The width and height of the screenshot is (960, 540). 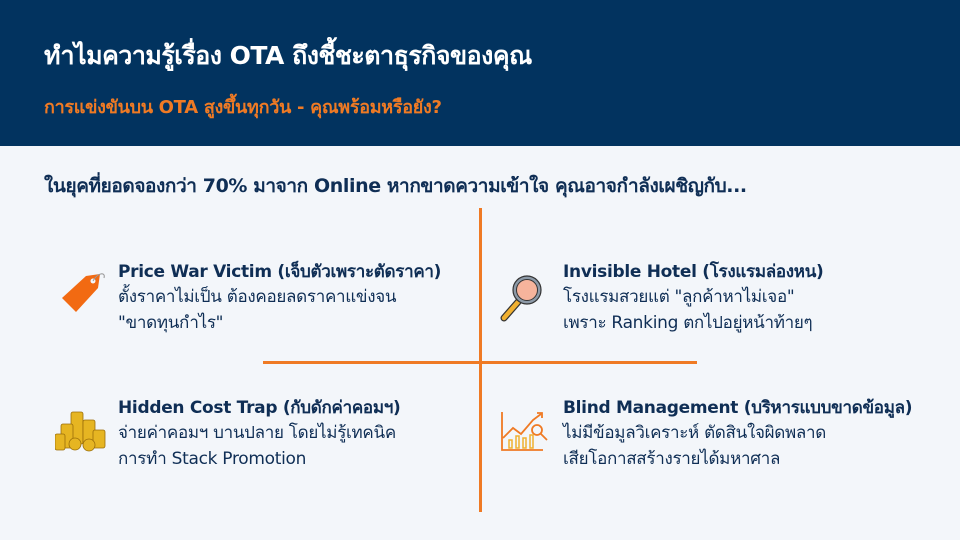 I want to click on card-line: "ขาดทุนกำไร", so click(x=171, y=323).